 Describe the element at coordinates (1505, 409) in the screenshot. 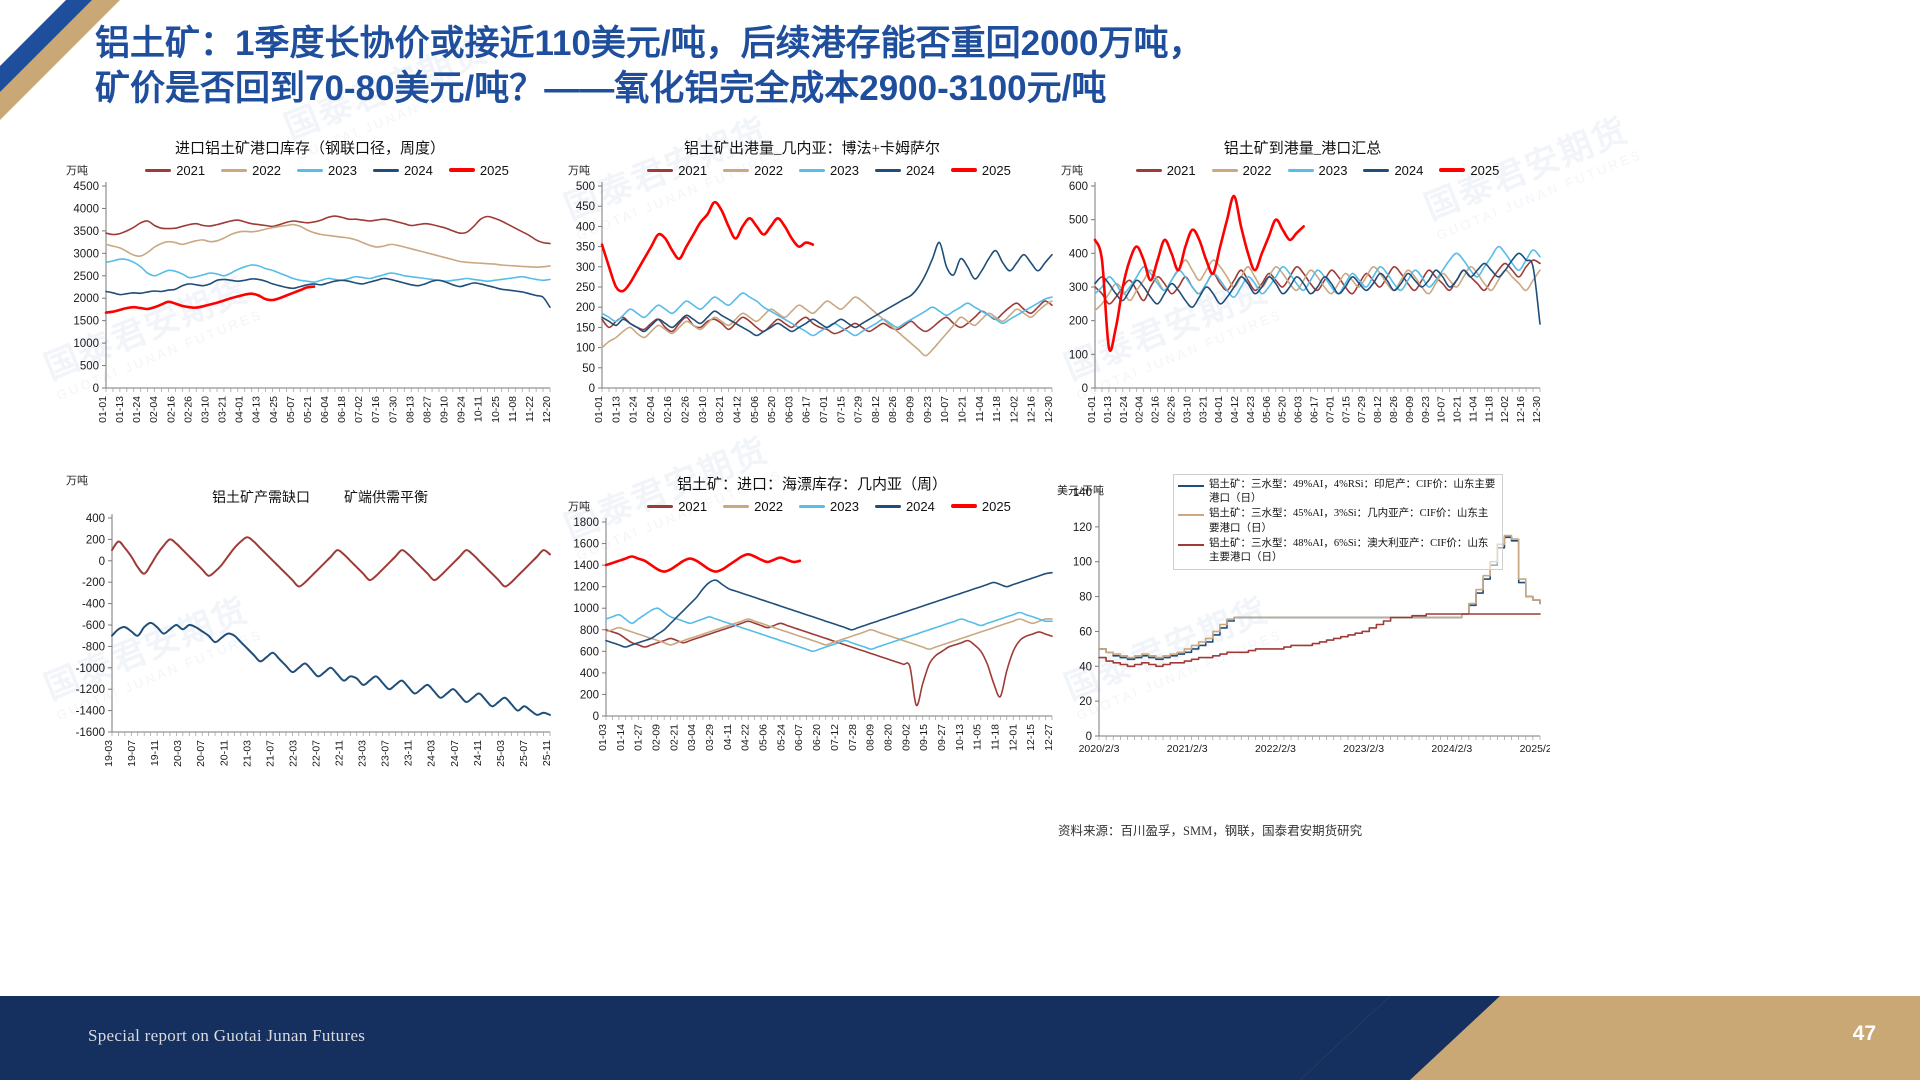

I see `svg-text: 12-02` at that location.